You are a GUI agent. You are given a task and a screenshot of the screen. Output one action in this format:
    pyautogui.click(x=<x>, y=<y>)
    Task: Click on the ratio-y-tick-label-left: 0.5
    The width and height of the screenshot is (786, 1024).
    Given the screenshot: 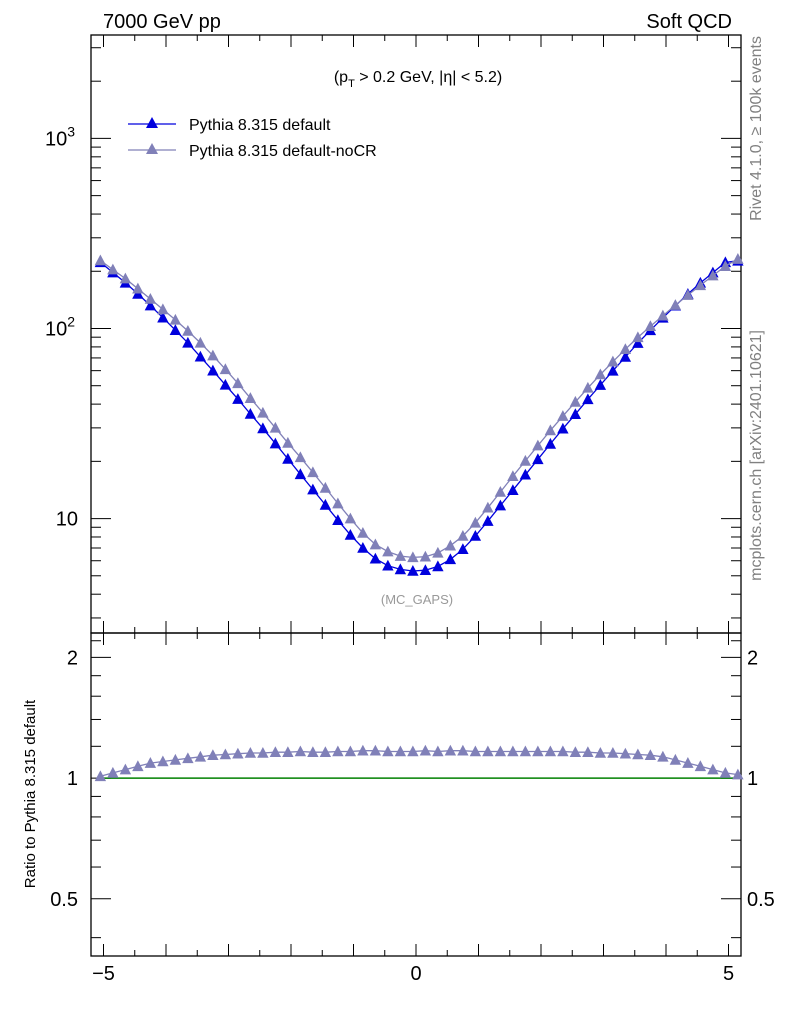 What is the action you would take?
    pyautogui.click(x=64, y=900)
    